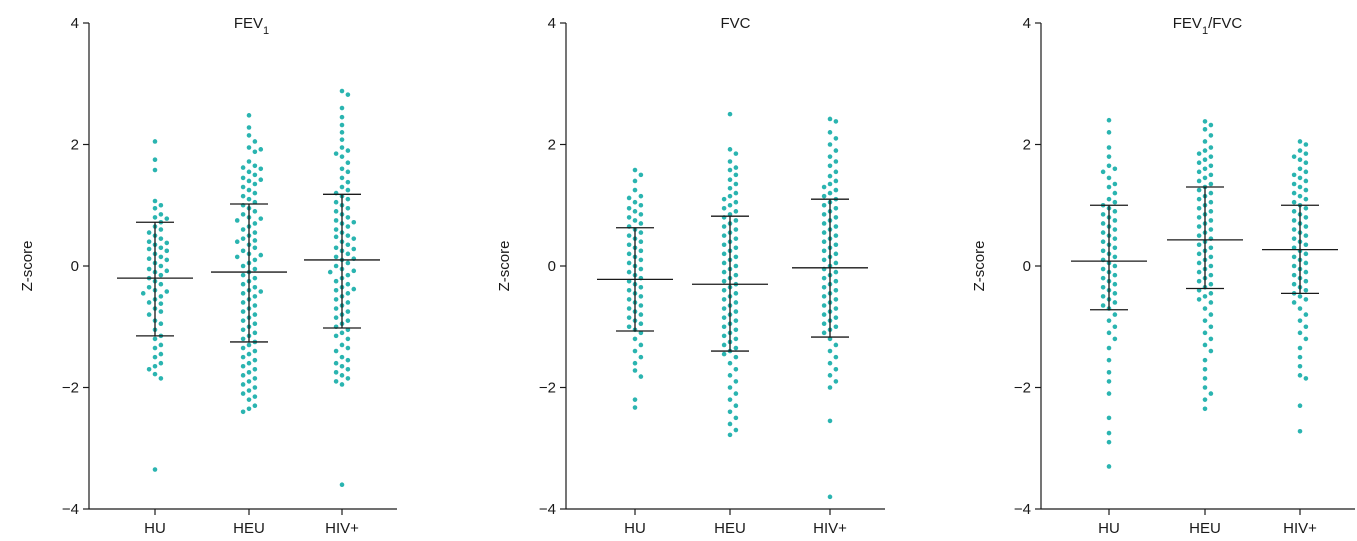 The image size is (1357, 541). Describe the element at coordinates (1205, 528) in the screenshot. I see `x-tick-label: HEU` at that location.